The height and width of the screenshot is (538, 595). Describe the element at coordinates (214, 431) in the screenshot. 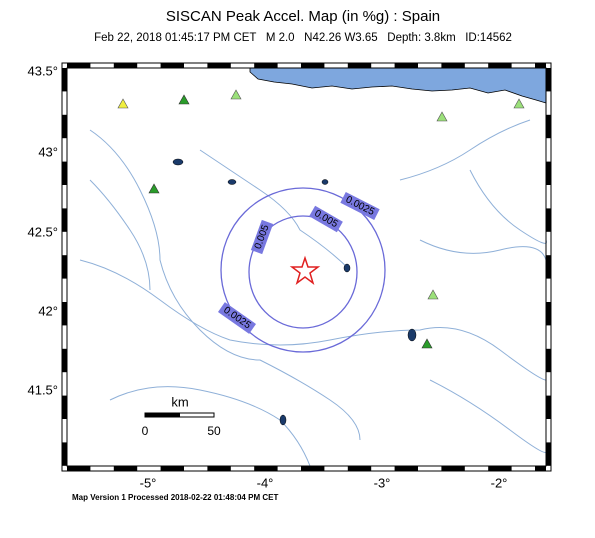

I see `scale-end: 50` at that location.